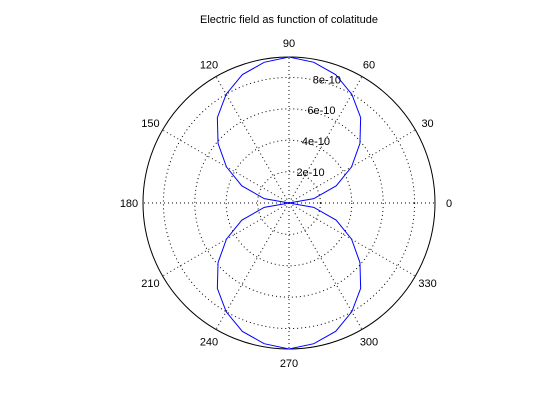  Describe the element at coordinates (427, 124) in the screenshot. I see `angle-tick-label: 30` at that location.